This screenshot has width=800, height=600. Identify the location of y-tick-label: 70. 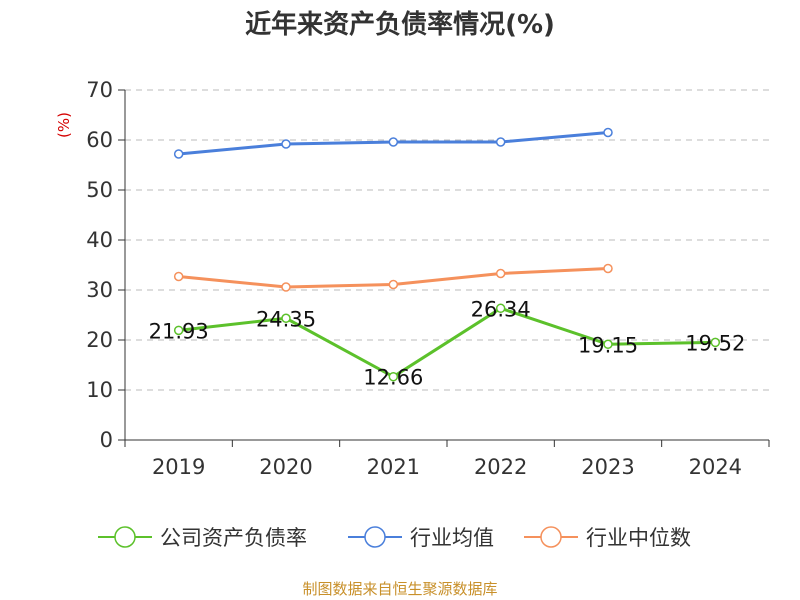
(99, 90).